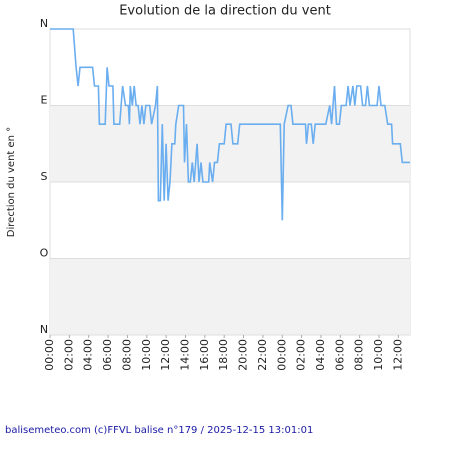 The image size is (450, 454). I want to click on x-tick-label: 16:00, so click(204, 355).